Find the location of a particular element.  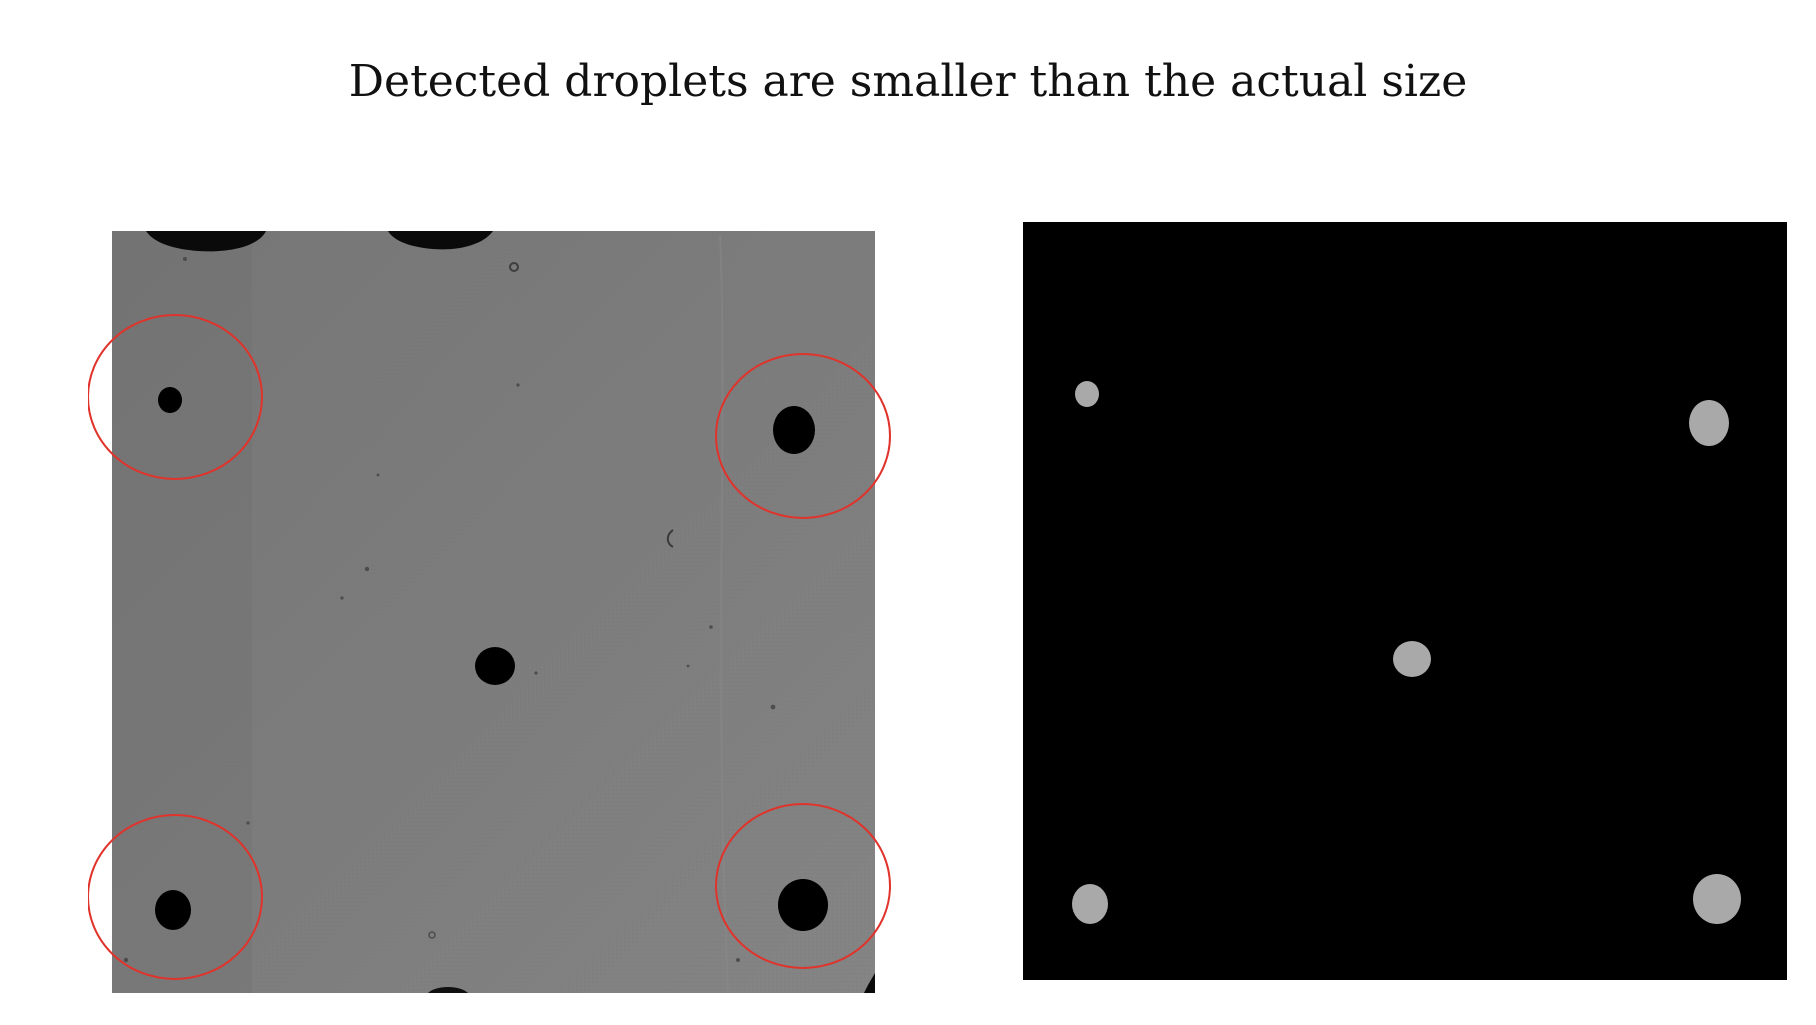

corner-blob is located at coordinates (869, 983).